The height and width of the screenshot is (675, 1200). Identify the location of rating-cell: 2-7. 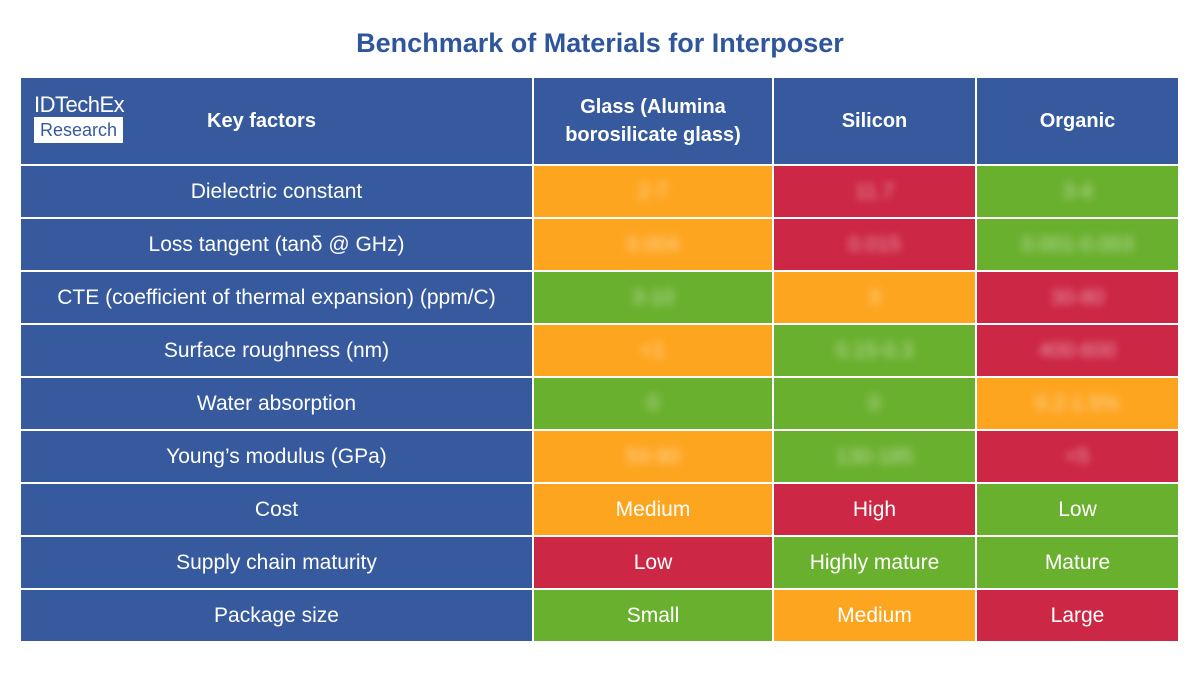
(653, 191).